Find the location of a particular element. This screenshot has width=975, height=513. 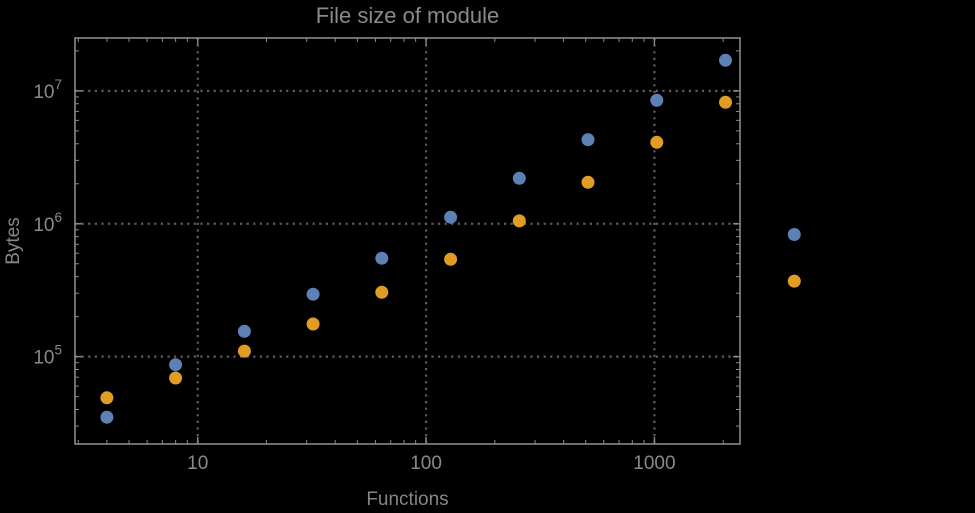

x-tick-label: 10 is located at coordinates (197, 463).